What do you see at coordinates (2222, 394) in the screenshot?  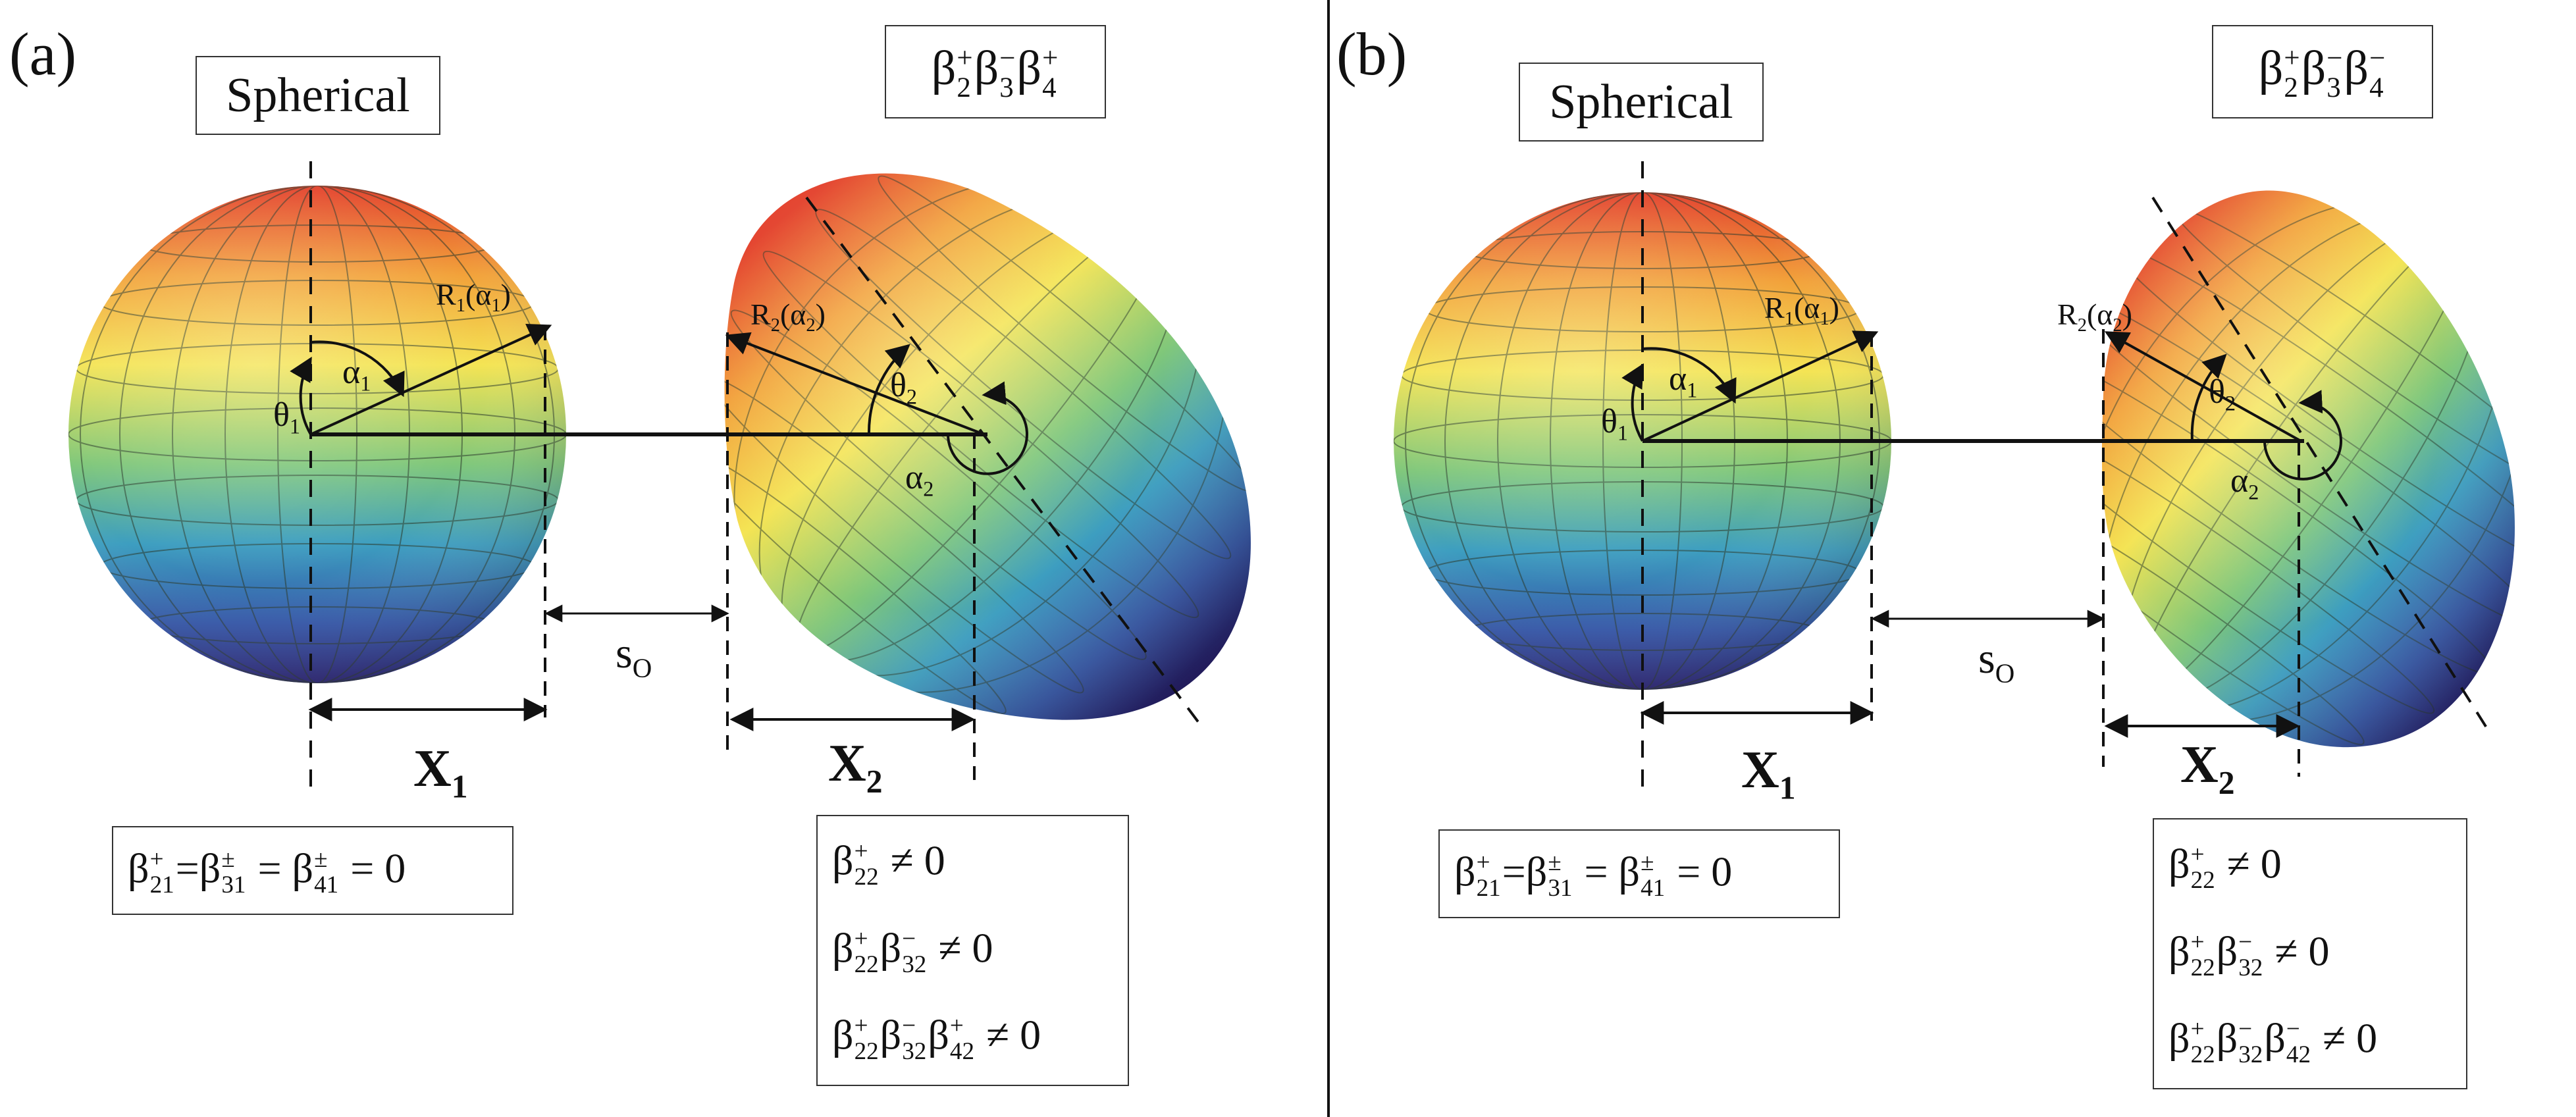 I see `panel-b-theta2-label: θ2` at bounding box center [2222, 394].